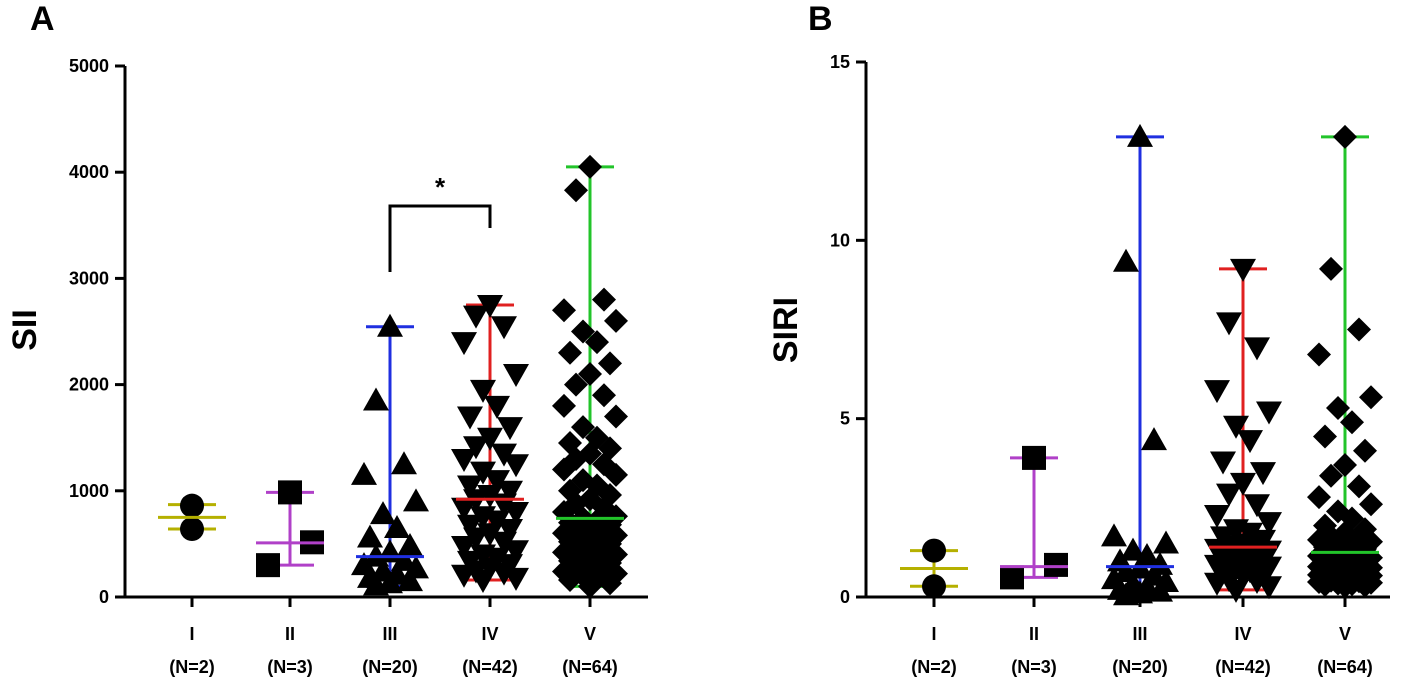 The height and width of the screenshot is (686, 1417). Describe the element at coordinates (840, 62) in the screenshot. I see `y-tick-label-3: 15` at that location.